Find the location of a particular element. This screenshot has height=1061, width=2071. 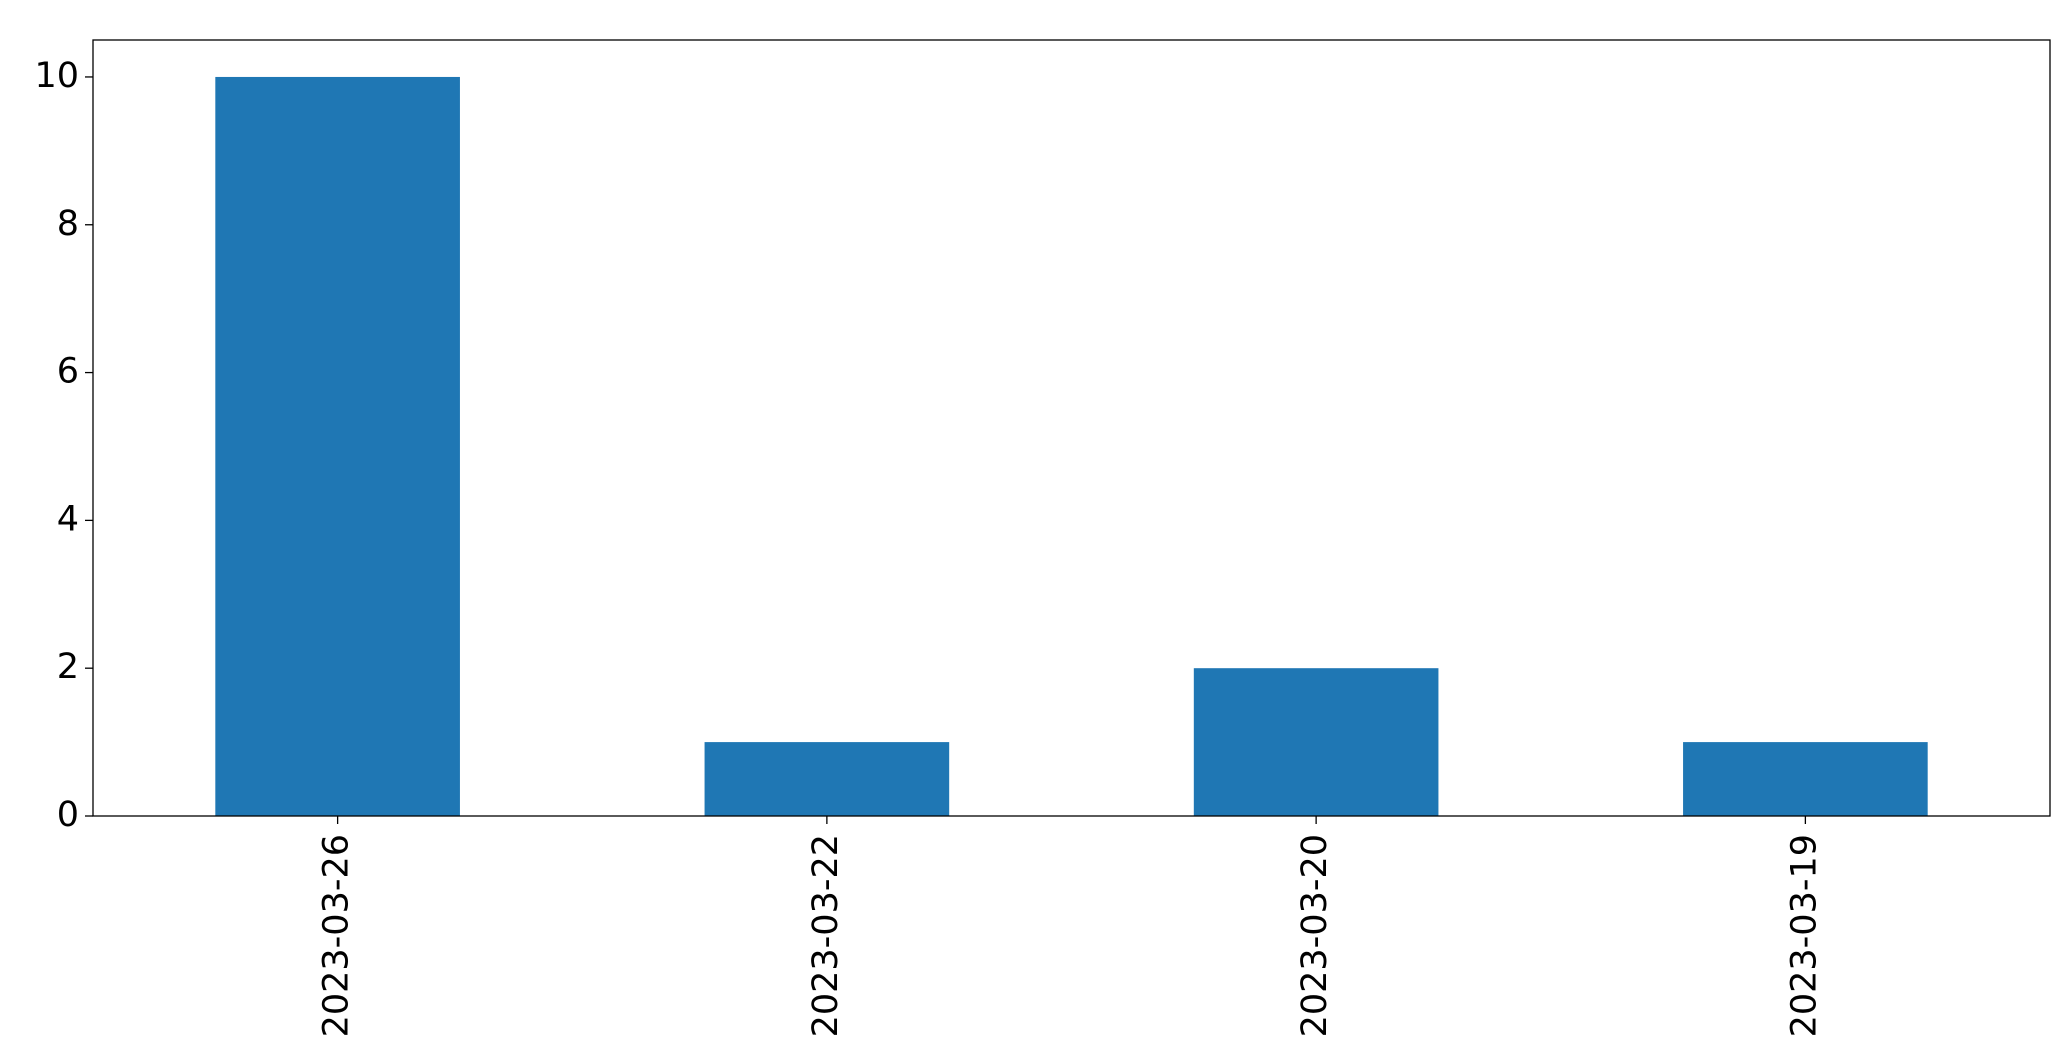

x-tick-label: 2023-03-26 is located at coordinates (337, 935).